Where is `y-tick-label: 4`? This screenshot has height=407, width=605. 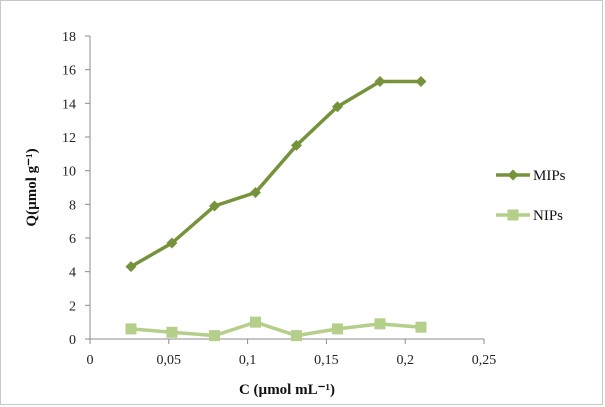 y-tick-label: 4 is located at coordinates (72, 273).